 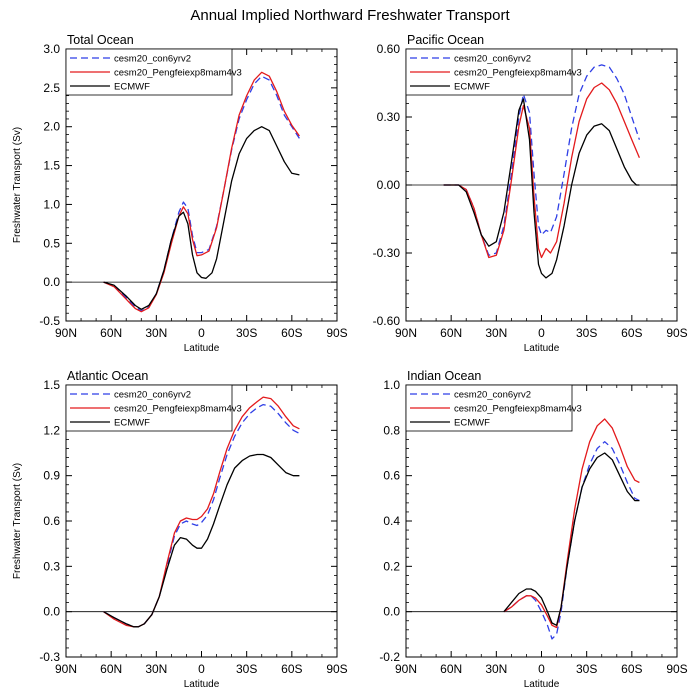 What do you see at coordinates (406, 333) in the screenshot?
I see `panel-2-x-tick-label: 90N` at bounding box center [406, 333].